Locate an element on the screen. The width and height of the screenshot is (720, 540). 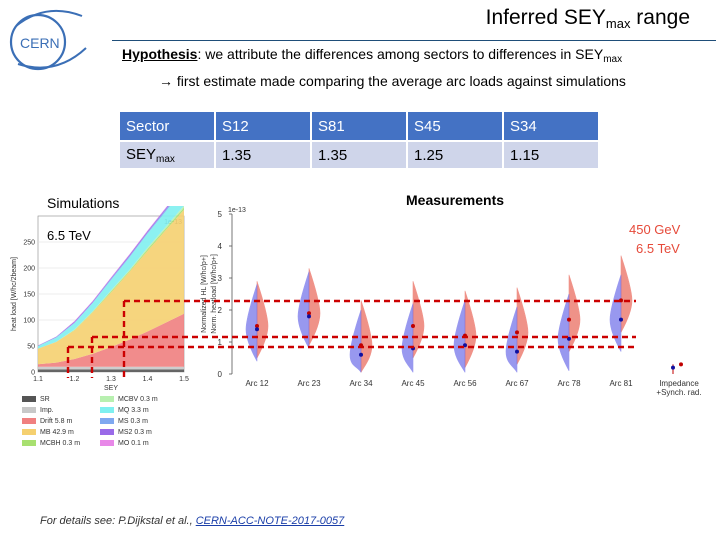
sim-legend-item: MS 0.3 m is located at coordinates (124, 421).